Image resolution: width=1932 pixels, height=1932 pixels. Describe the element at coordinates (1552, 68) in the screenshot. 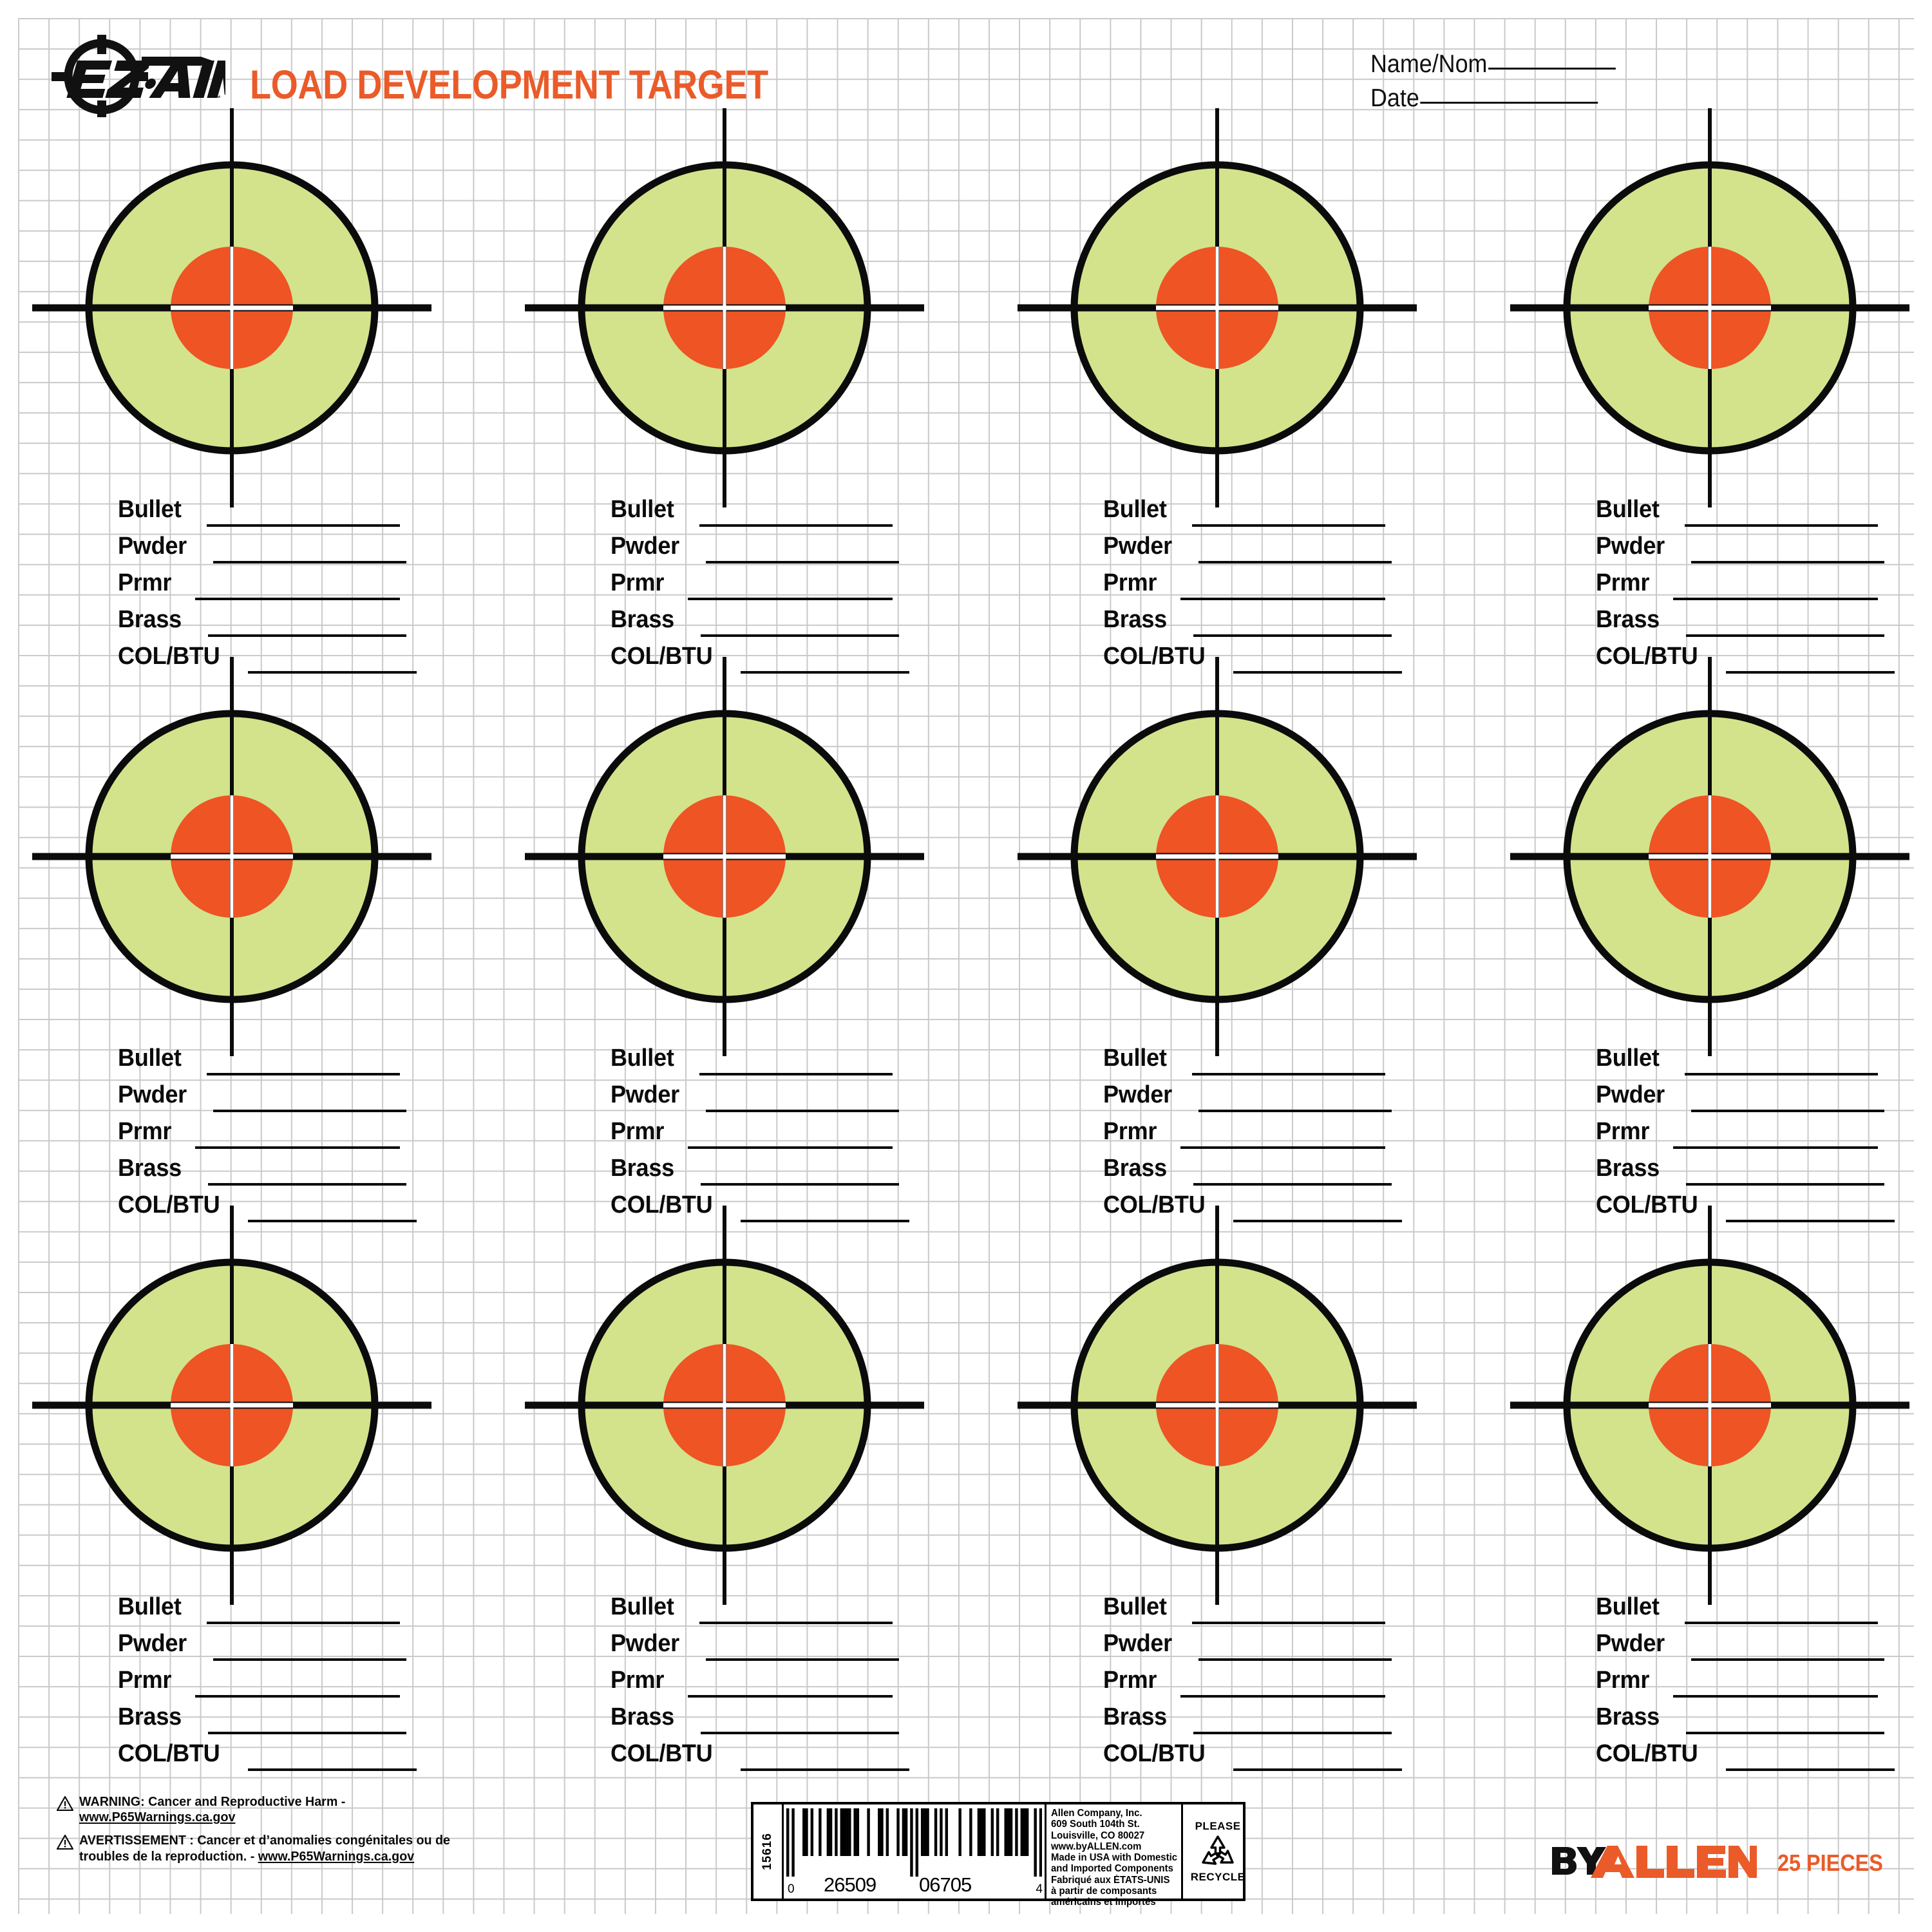

I see `name-write-line` at that location.